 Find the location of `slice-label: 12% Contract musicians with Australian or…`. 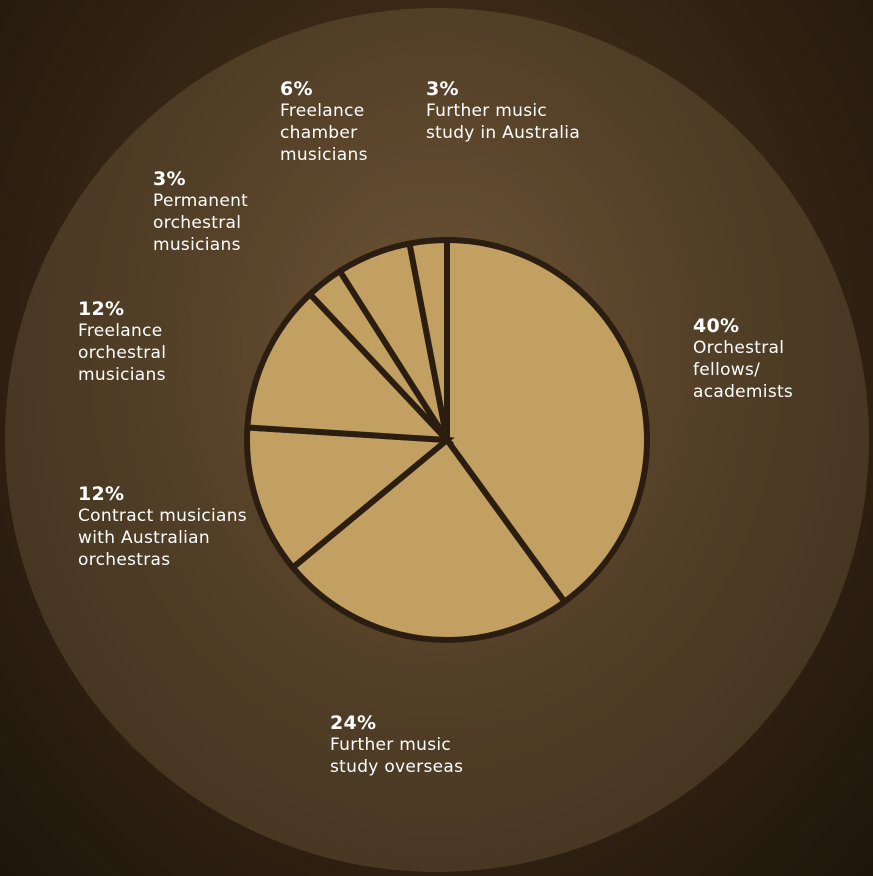

slice-label: 12% Contract musicians with Australian or… is located at coordinates (173, 527).